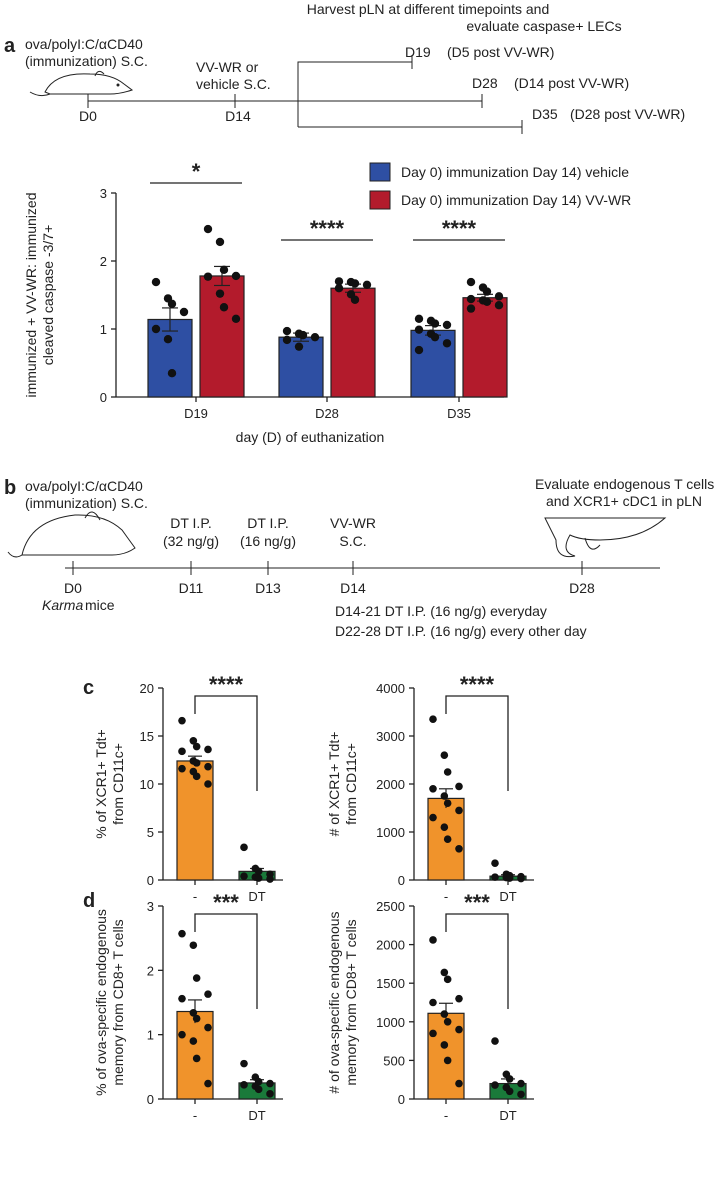 The width and height of the screenshot is (725, 1189). Describe the element at coordinates (543, 26) in the screenshot. I see `harvest-label-2: evaluate caspase+ LECs` at that location.